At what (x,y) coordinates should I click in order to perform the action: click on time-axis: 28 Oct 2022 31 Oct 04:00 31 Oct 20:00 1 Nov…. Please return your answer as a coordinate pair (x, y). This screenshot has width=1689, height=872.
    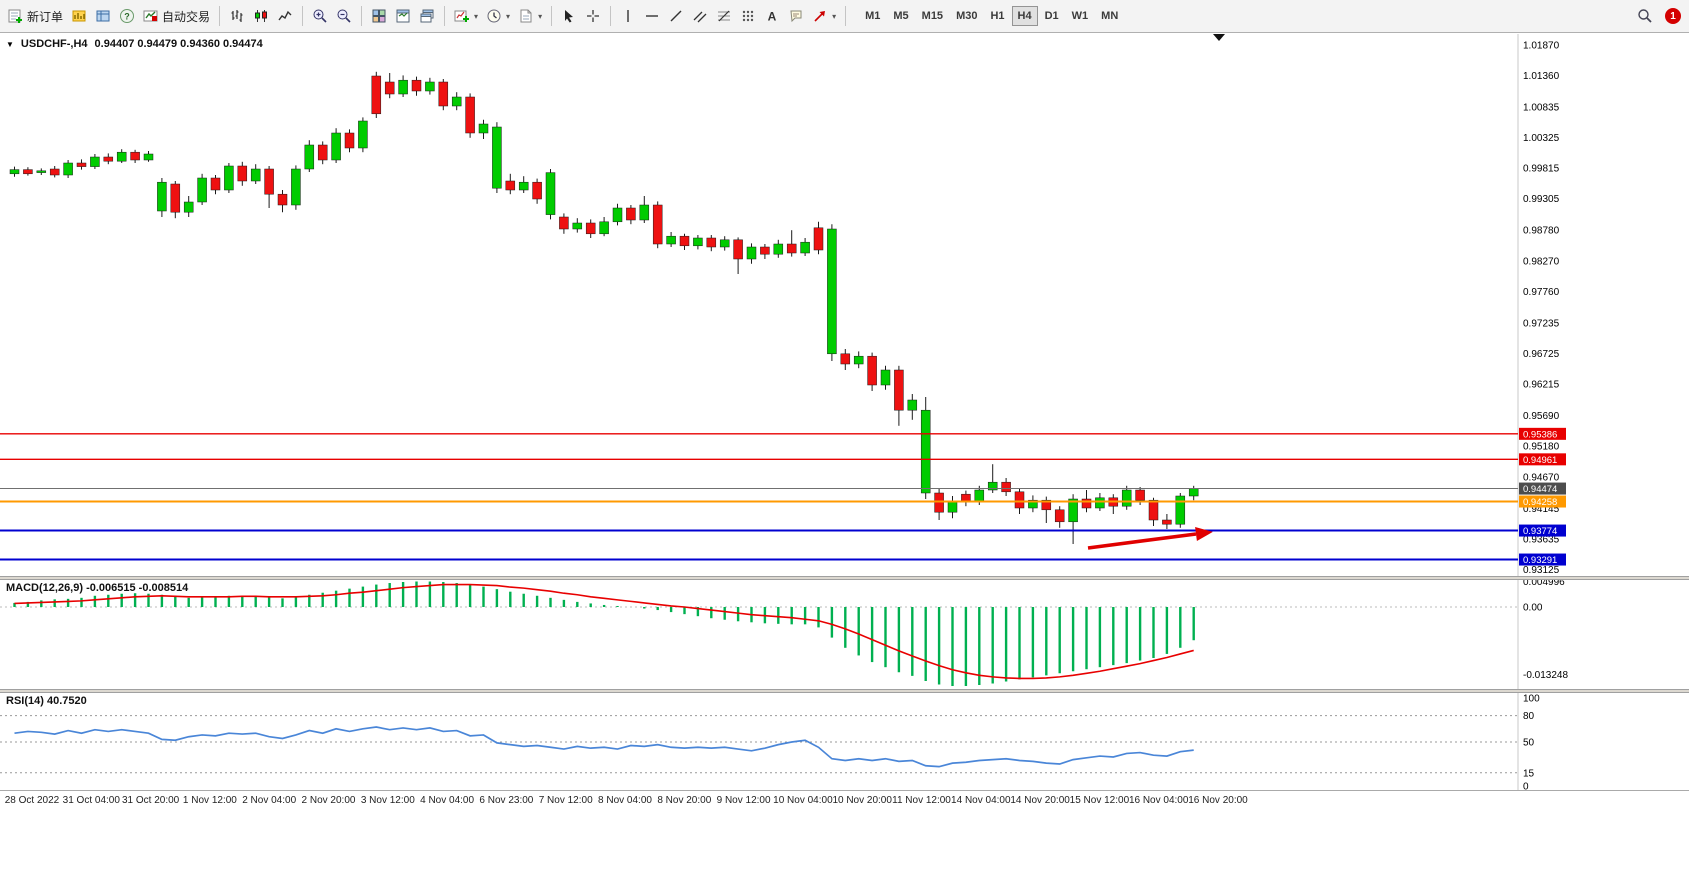
    Looking at the image, I should click on (844, 800).